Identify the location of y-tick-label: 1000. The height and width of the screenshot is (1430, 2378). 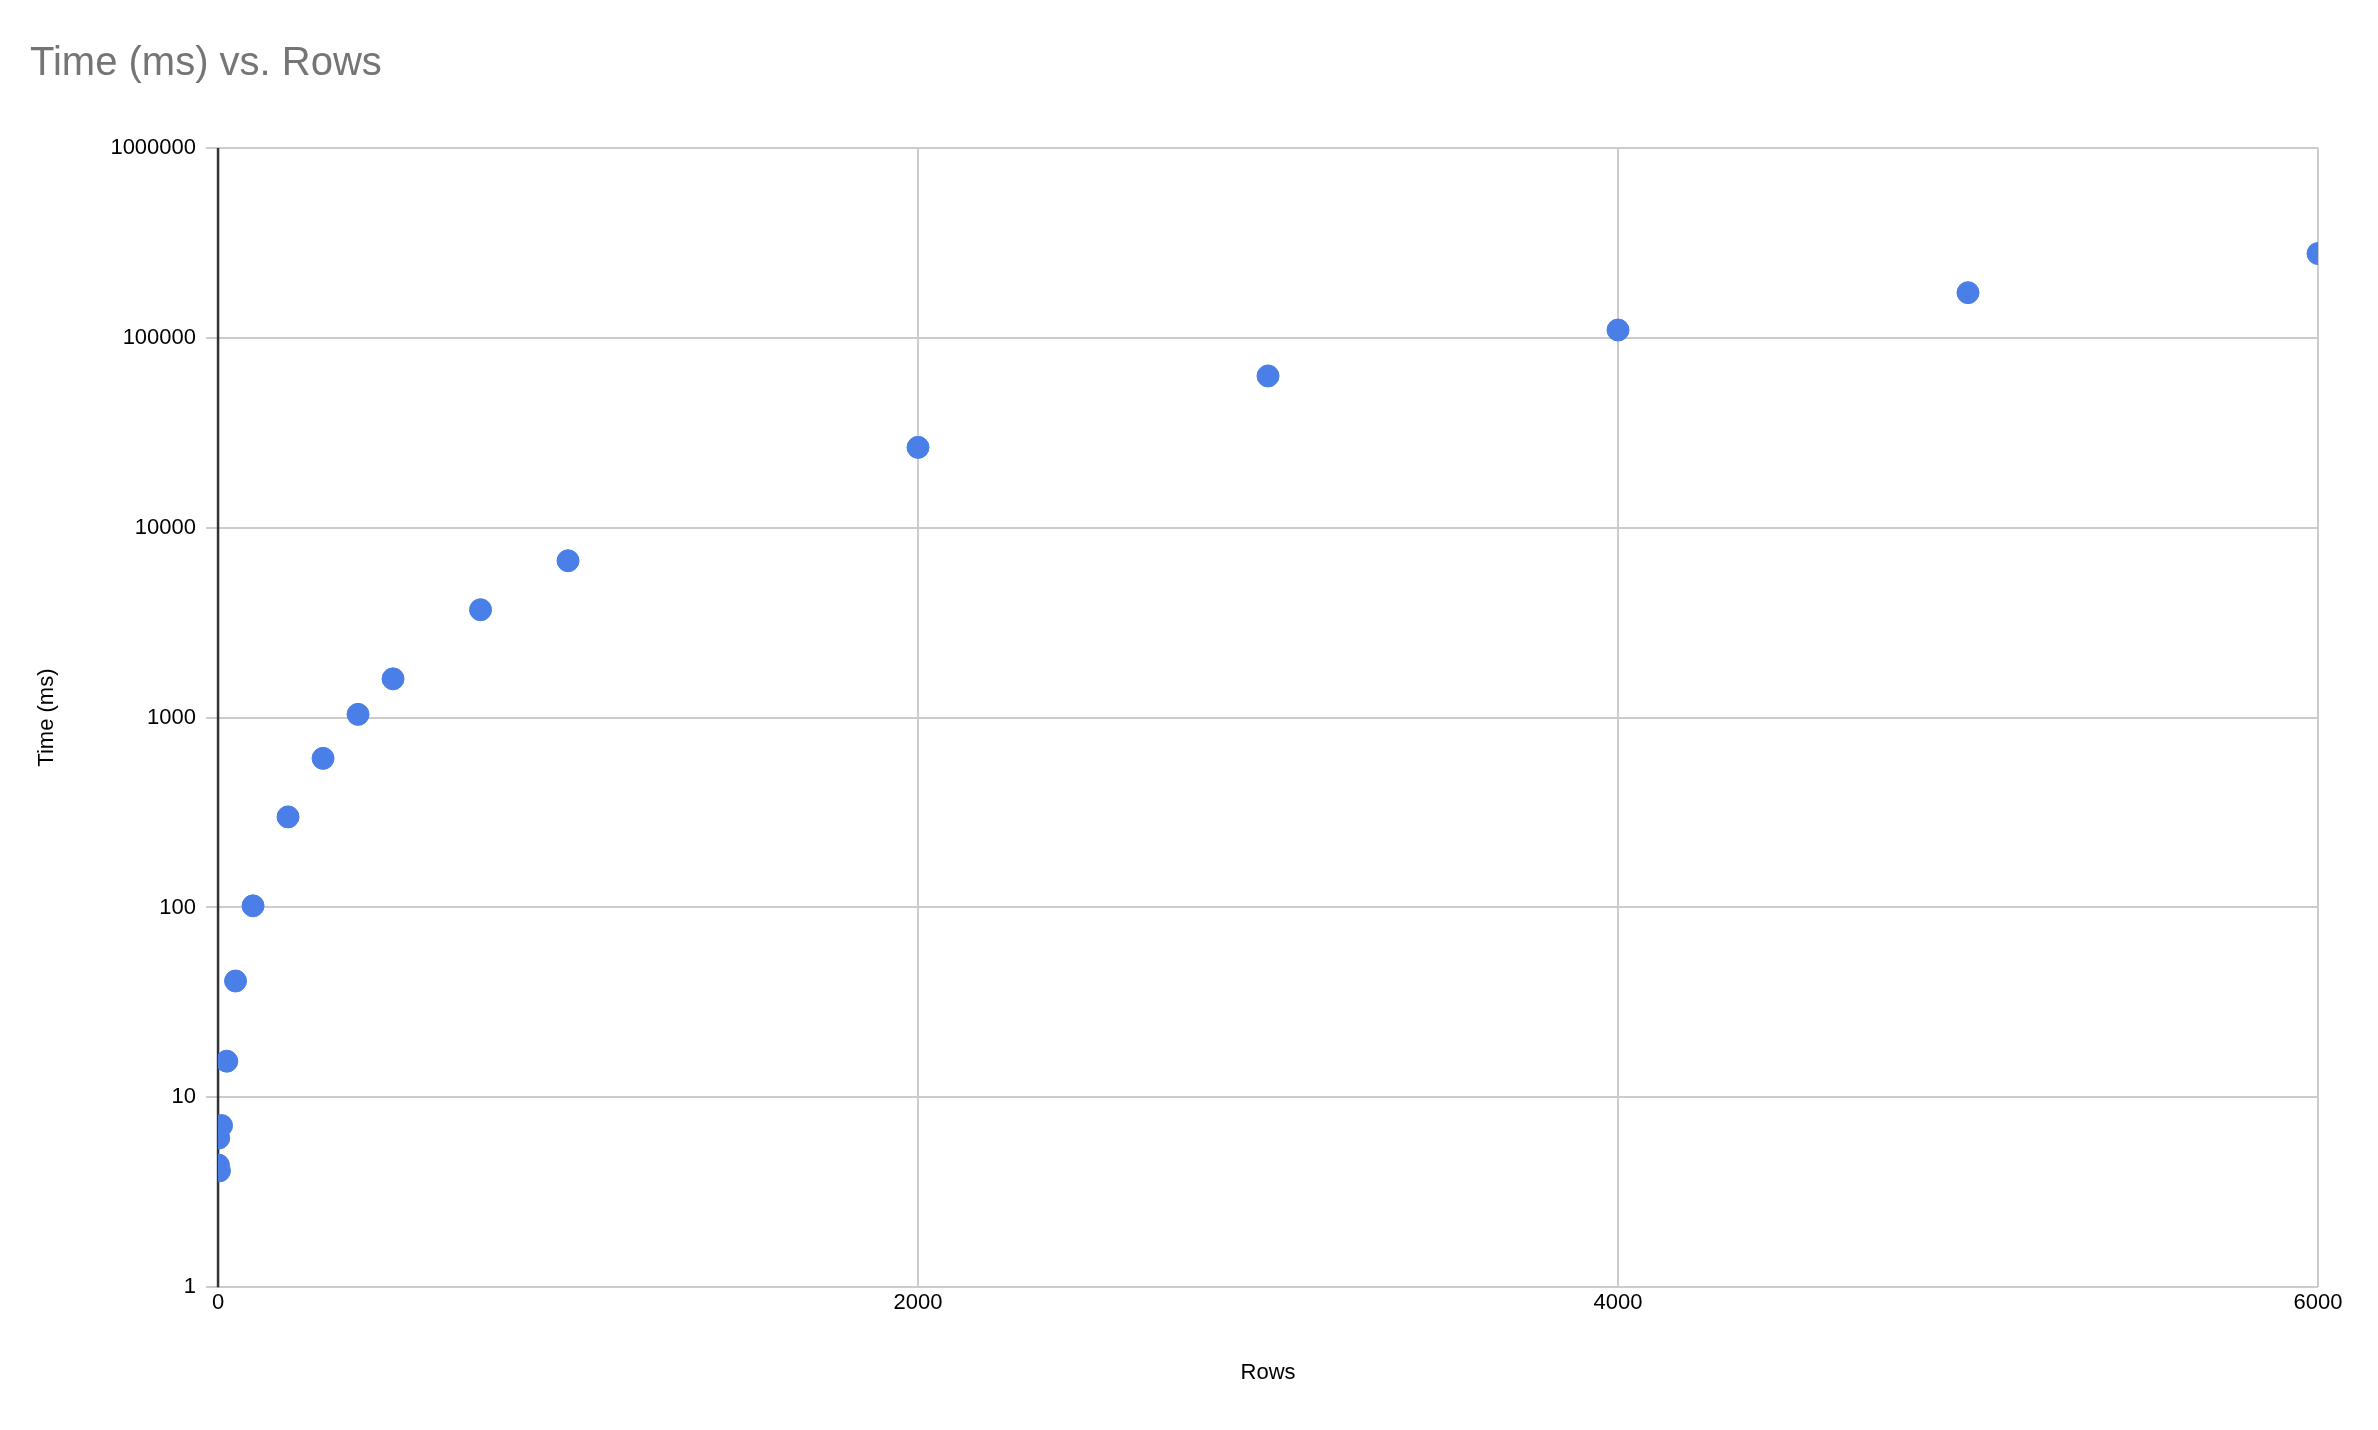
(172, 716).